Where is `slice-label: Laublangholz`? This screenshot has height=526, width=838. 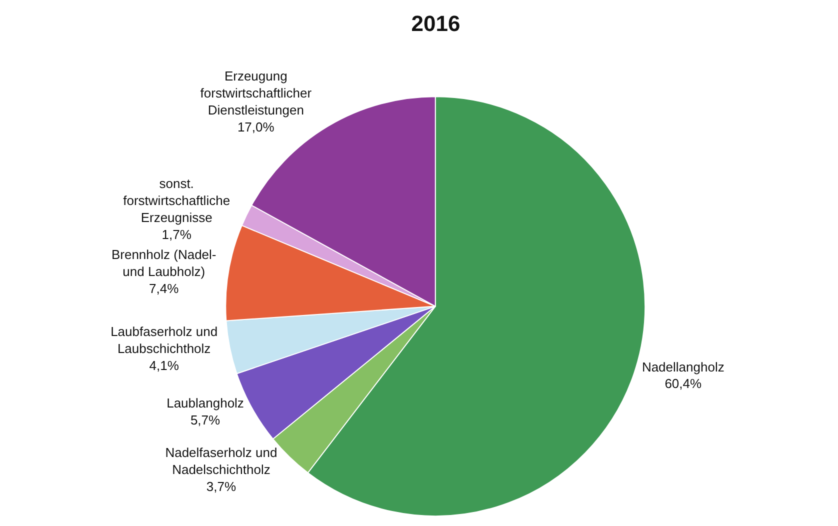
slice-label: Laublangholz is located at coordinates (205, 403).